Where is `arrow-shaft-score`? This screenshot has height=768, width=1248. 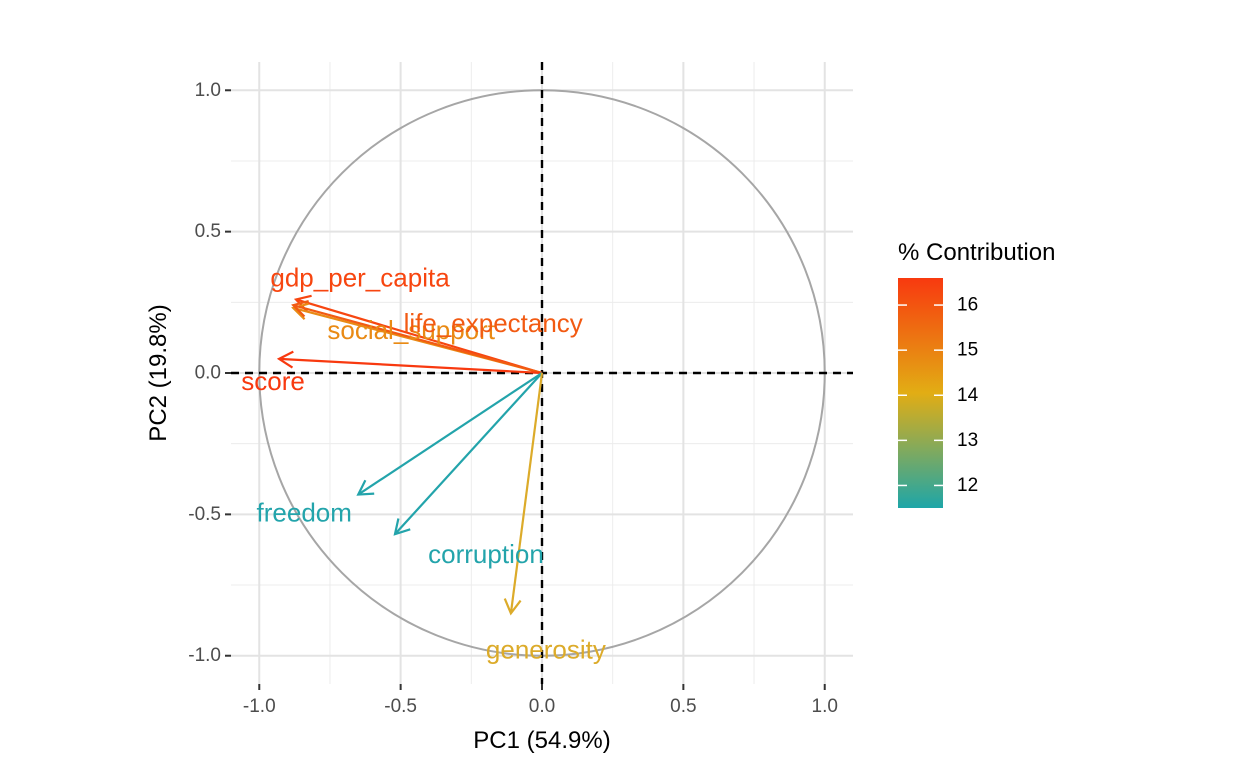
arrow-shaft-score is located at coordinates (411, 366).